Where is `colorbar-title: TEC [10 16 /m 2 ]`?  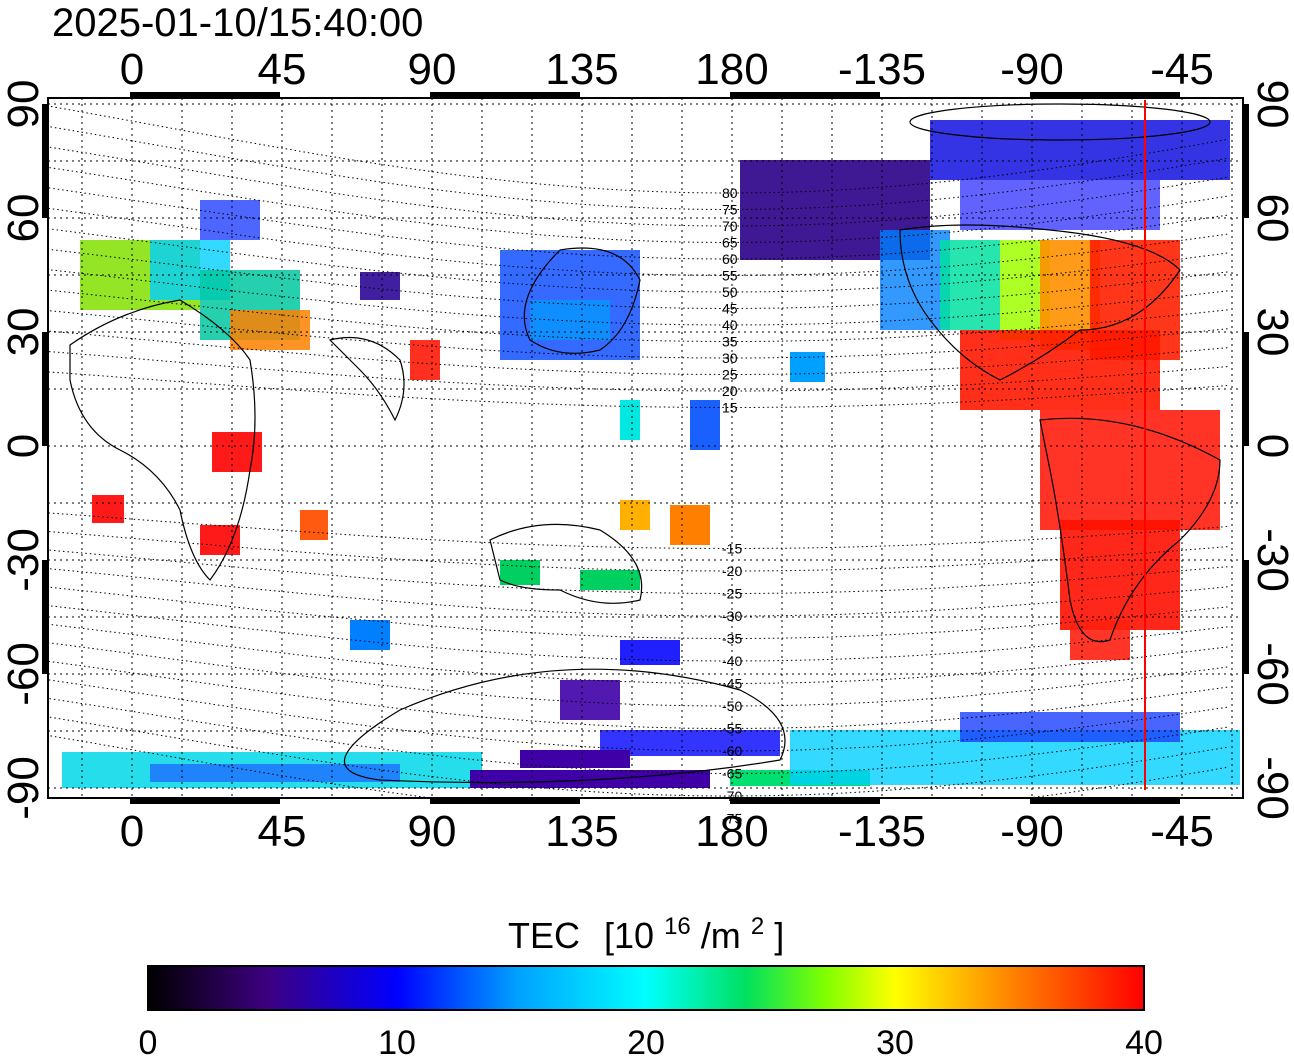 colorbar-title: TEC [10 16 /m 2 ] is located at coordinates (646, 928).